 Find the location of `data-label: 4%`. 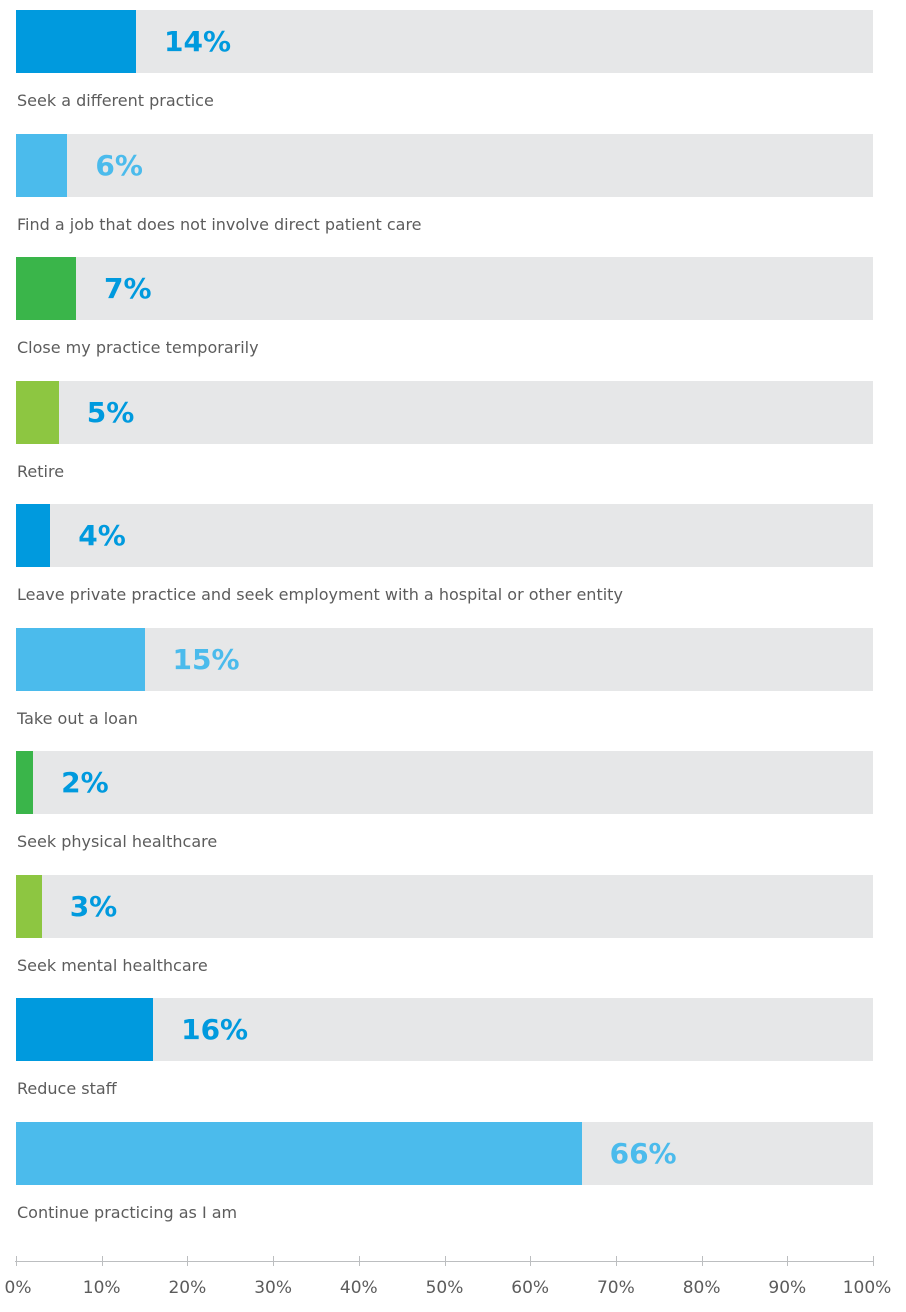

data-label: 4% is located at coordinates (102, 535).